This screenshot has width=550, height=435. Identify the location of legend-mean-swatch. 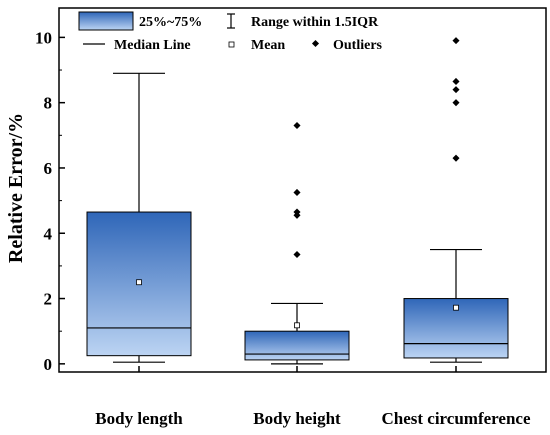
(231, 44).